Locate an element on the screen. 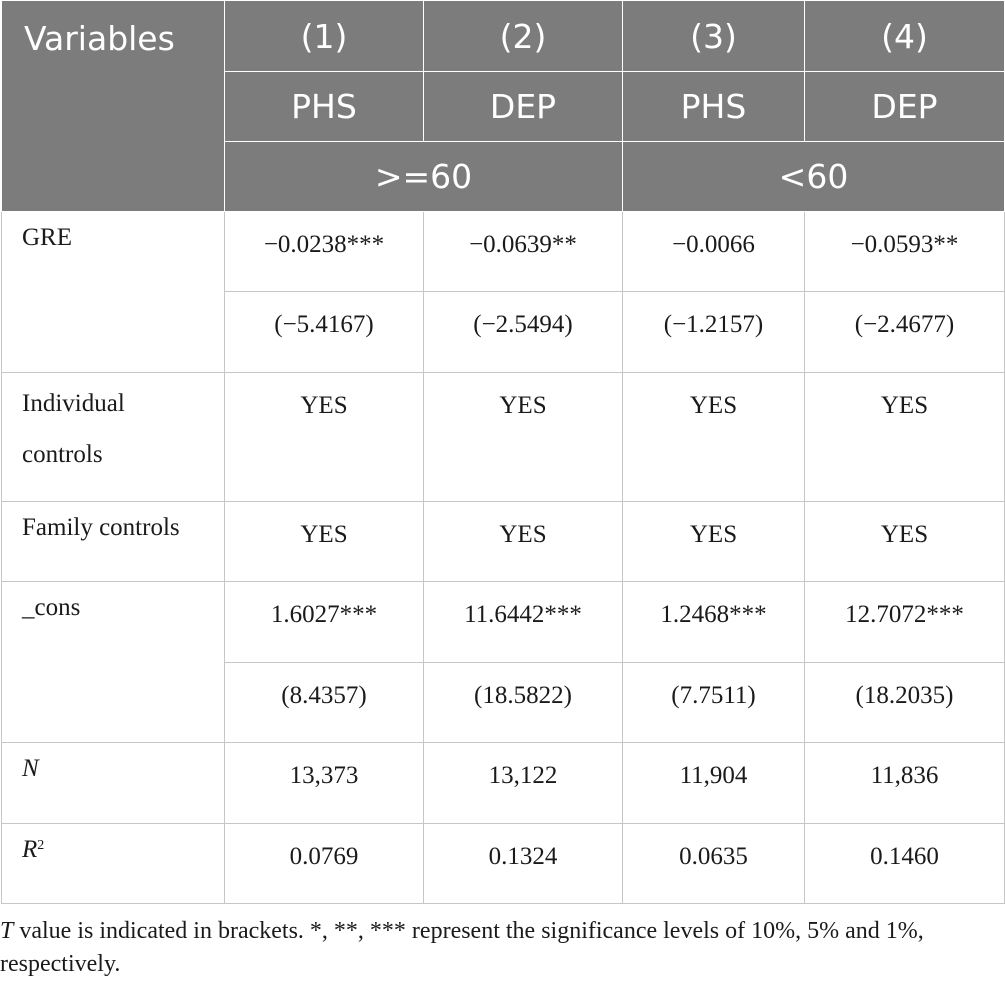  cell-cons-coef-4: 12.7072*** is located at coordinates (904, 622).